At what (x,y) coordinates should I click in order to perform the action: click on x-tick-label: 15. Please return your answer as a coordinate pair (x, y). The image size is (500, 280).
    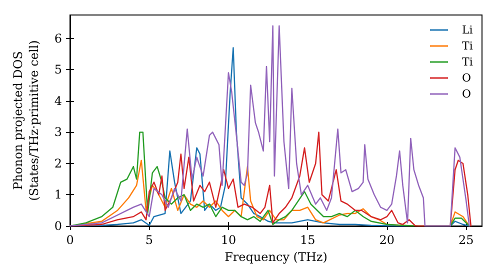
    Looking at the image, I should click on (308, 240).